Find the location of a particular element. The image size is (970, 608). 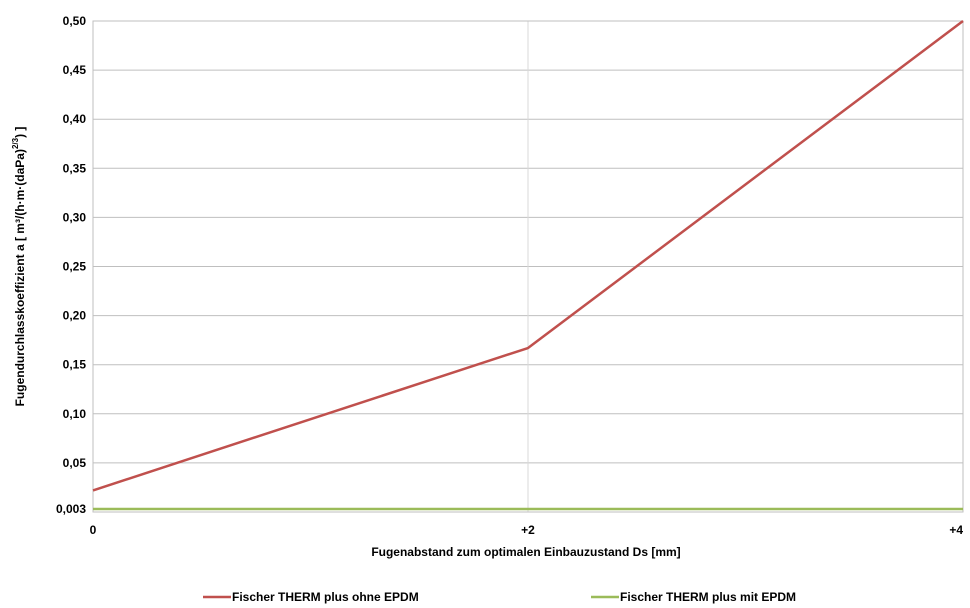

y-tick-label: 0,15 is located at coordinates (75, 365).